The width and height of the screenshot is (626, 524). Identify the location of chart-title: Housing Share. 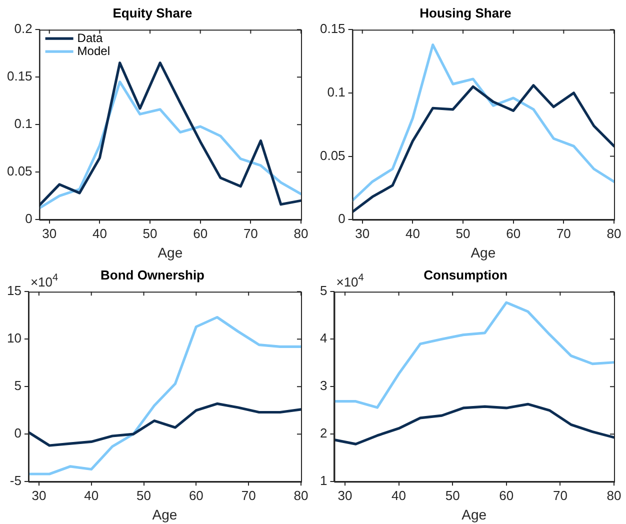
(466, 12).